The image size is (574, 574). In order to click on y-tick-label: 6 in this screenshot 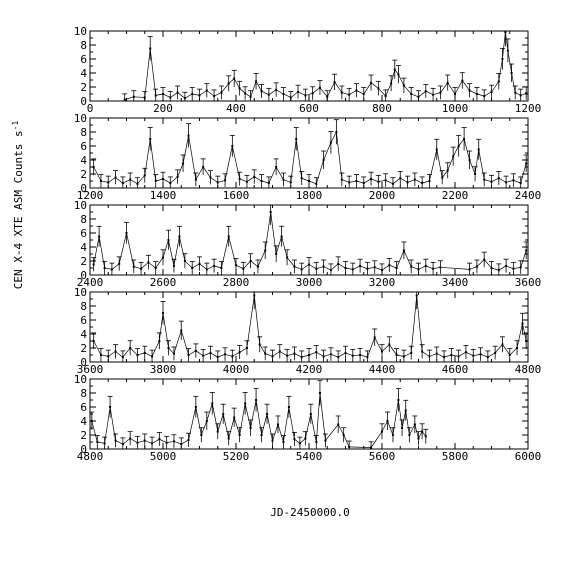, I will do `click(83, 407)`.